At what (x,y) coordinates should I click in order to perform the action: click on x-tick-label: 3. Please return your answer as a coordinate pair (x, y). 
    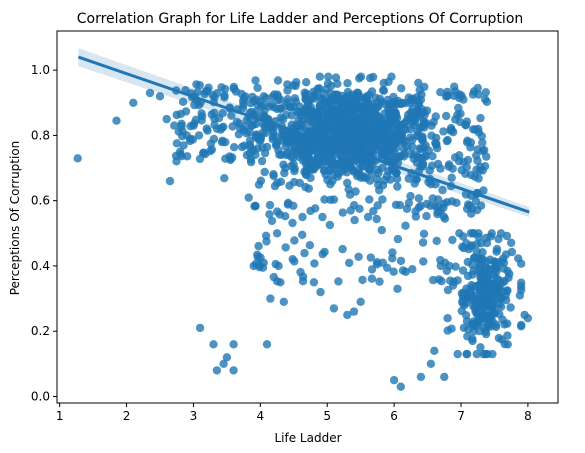
    Looking at the image, I should click on (194, 416).